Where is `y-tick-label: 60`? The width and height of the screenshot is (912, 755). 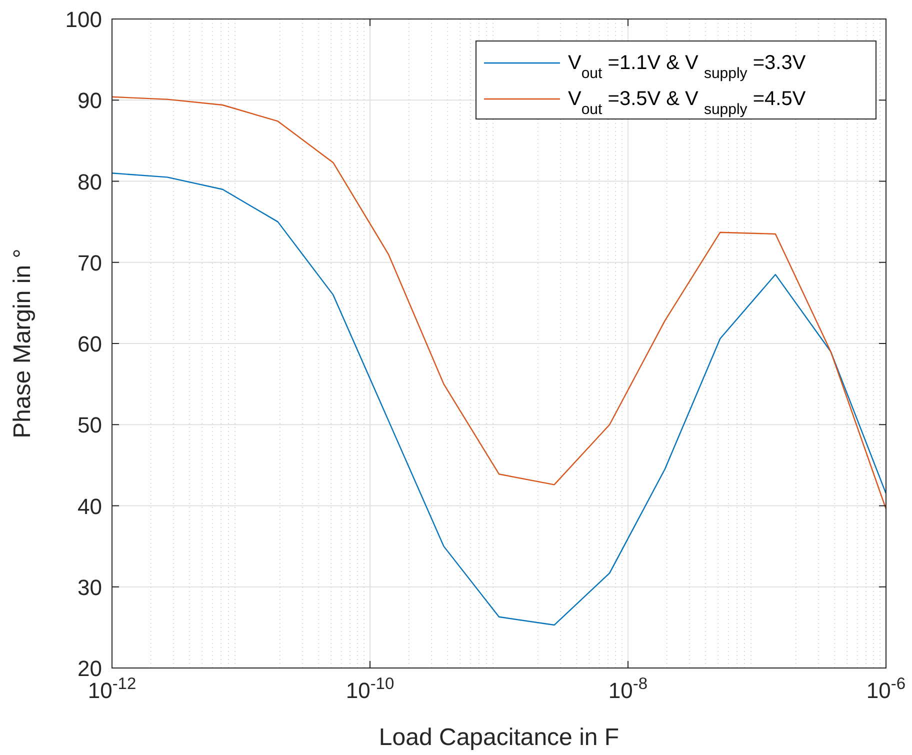 y-tick-label: 60 is located at coordinates (90, 344).